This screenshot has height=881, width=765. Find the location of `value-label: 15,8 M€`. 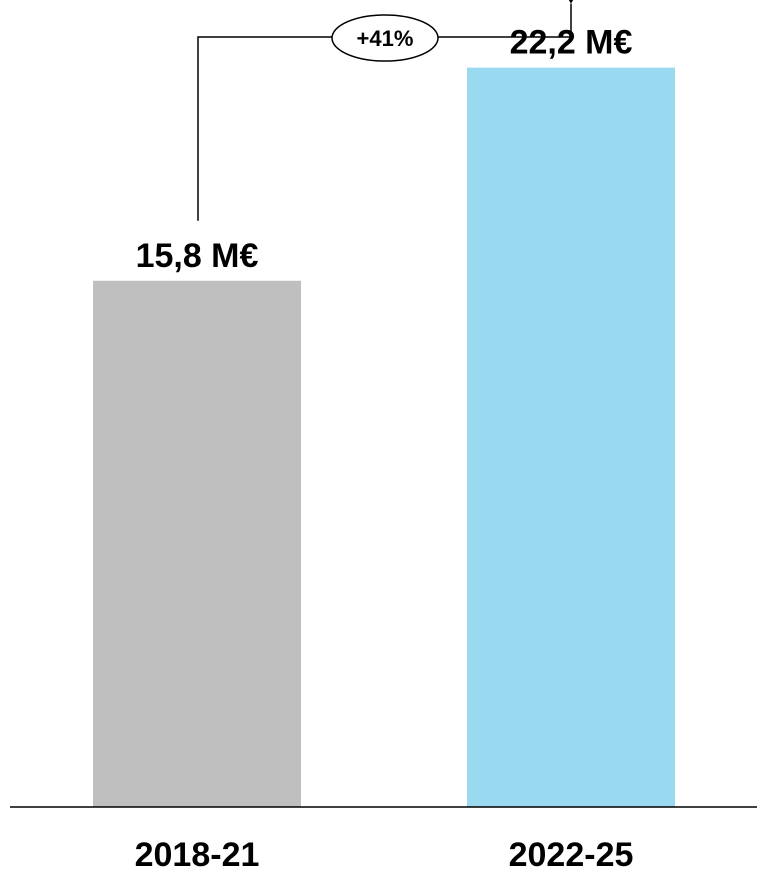

value-label: 15,8 M€ is located at coordinates (197, 256).